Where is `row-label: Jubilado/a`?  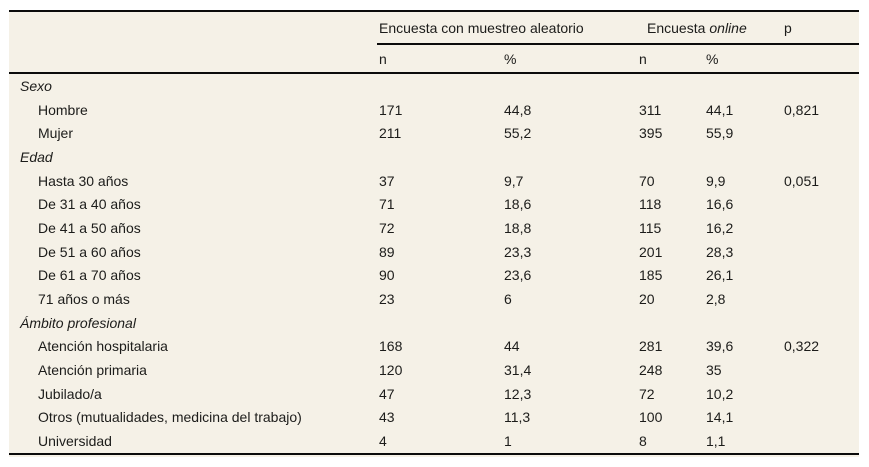 row-label: Jubilado/a is located at coordinates (70, 393).